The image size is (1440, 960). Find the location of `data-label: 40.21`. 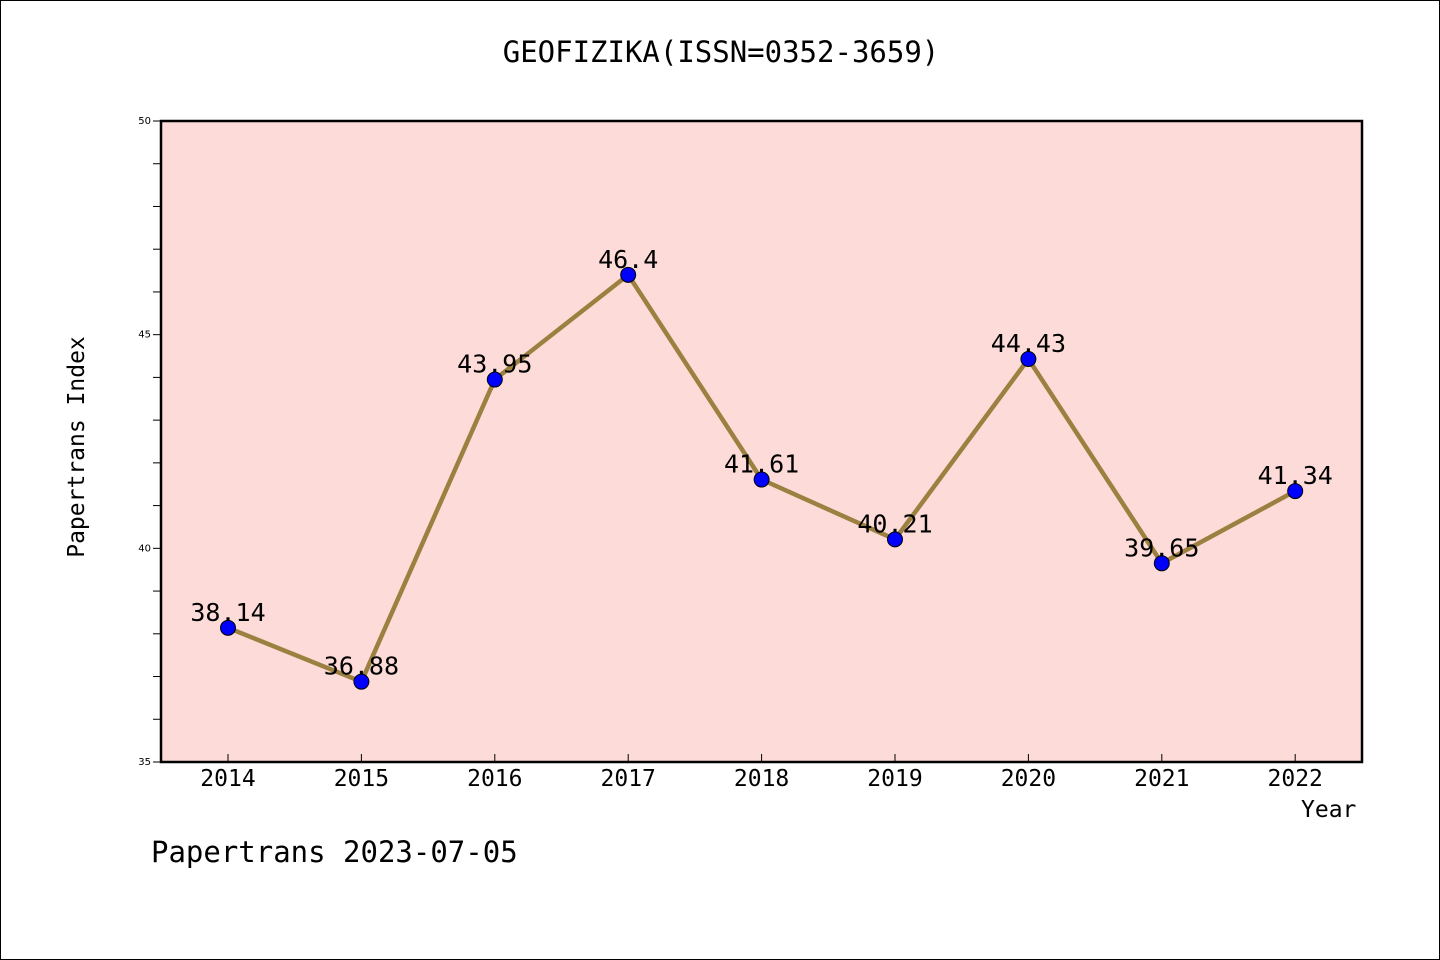

data-label: 40.21 is located at coordinates (894, 523).